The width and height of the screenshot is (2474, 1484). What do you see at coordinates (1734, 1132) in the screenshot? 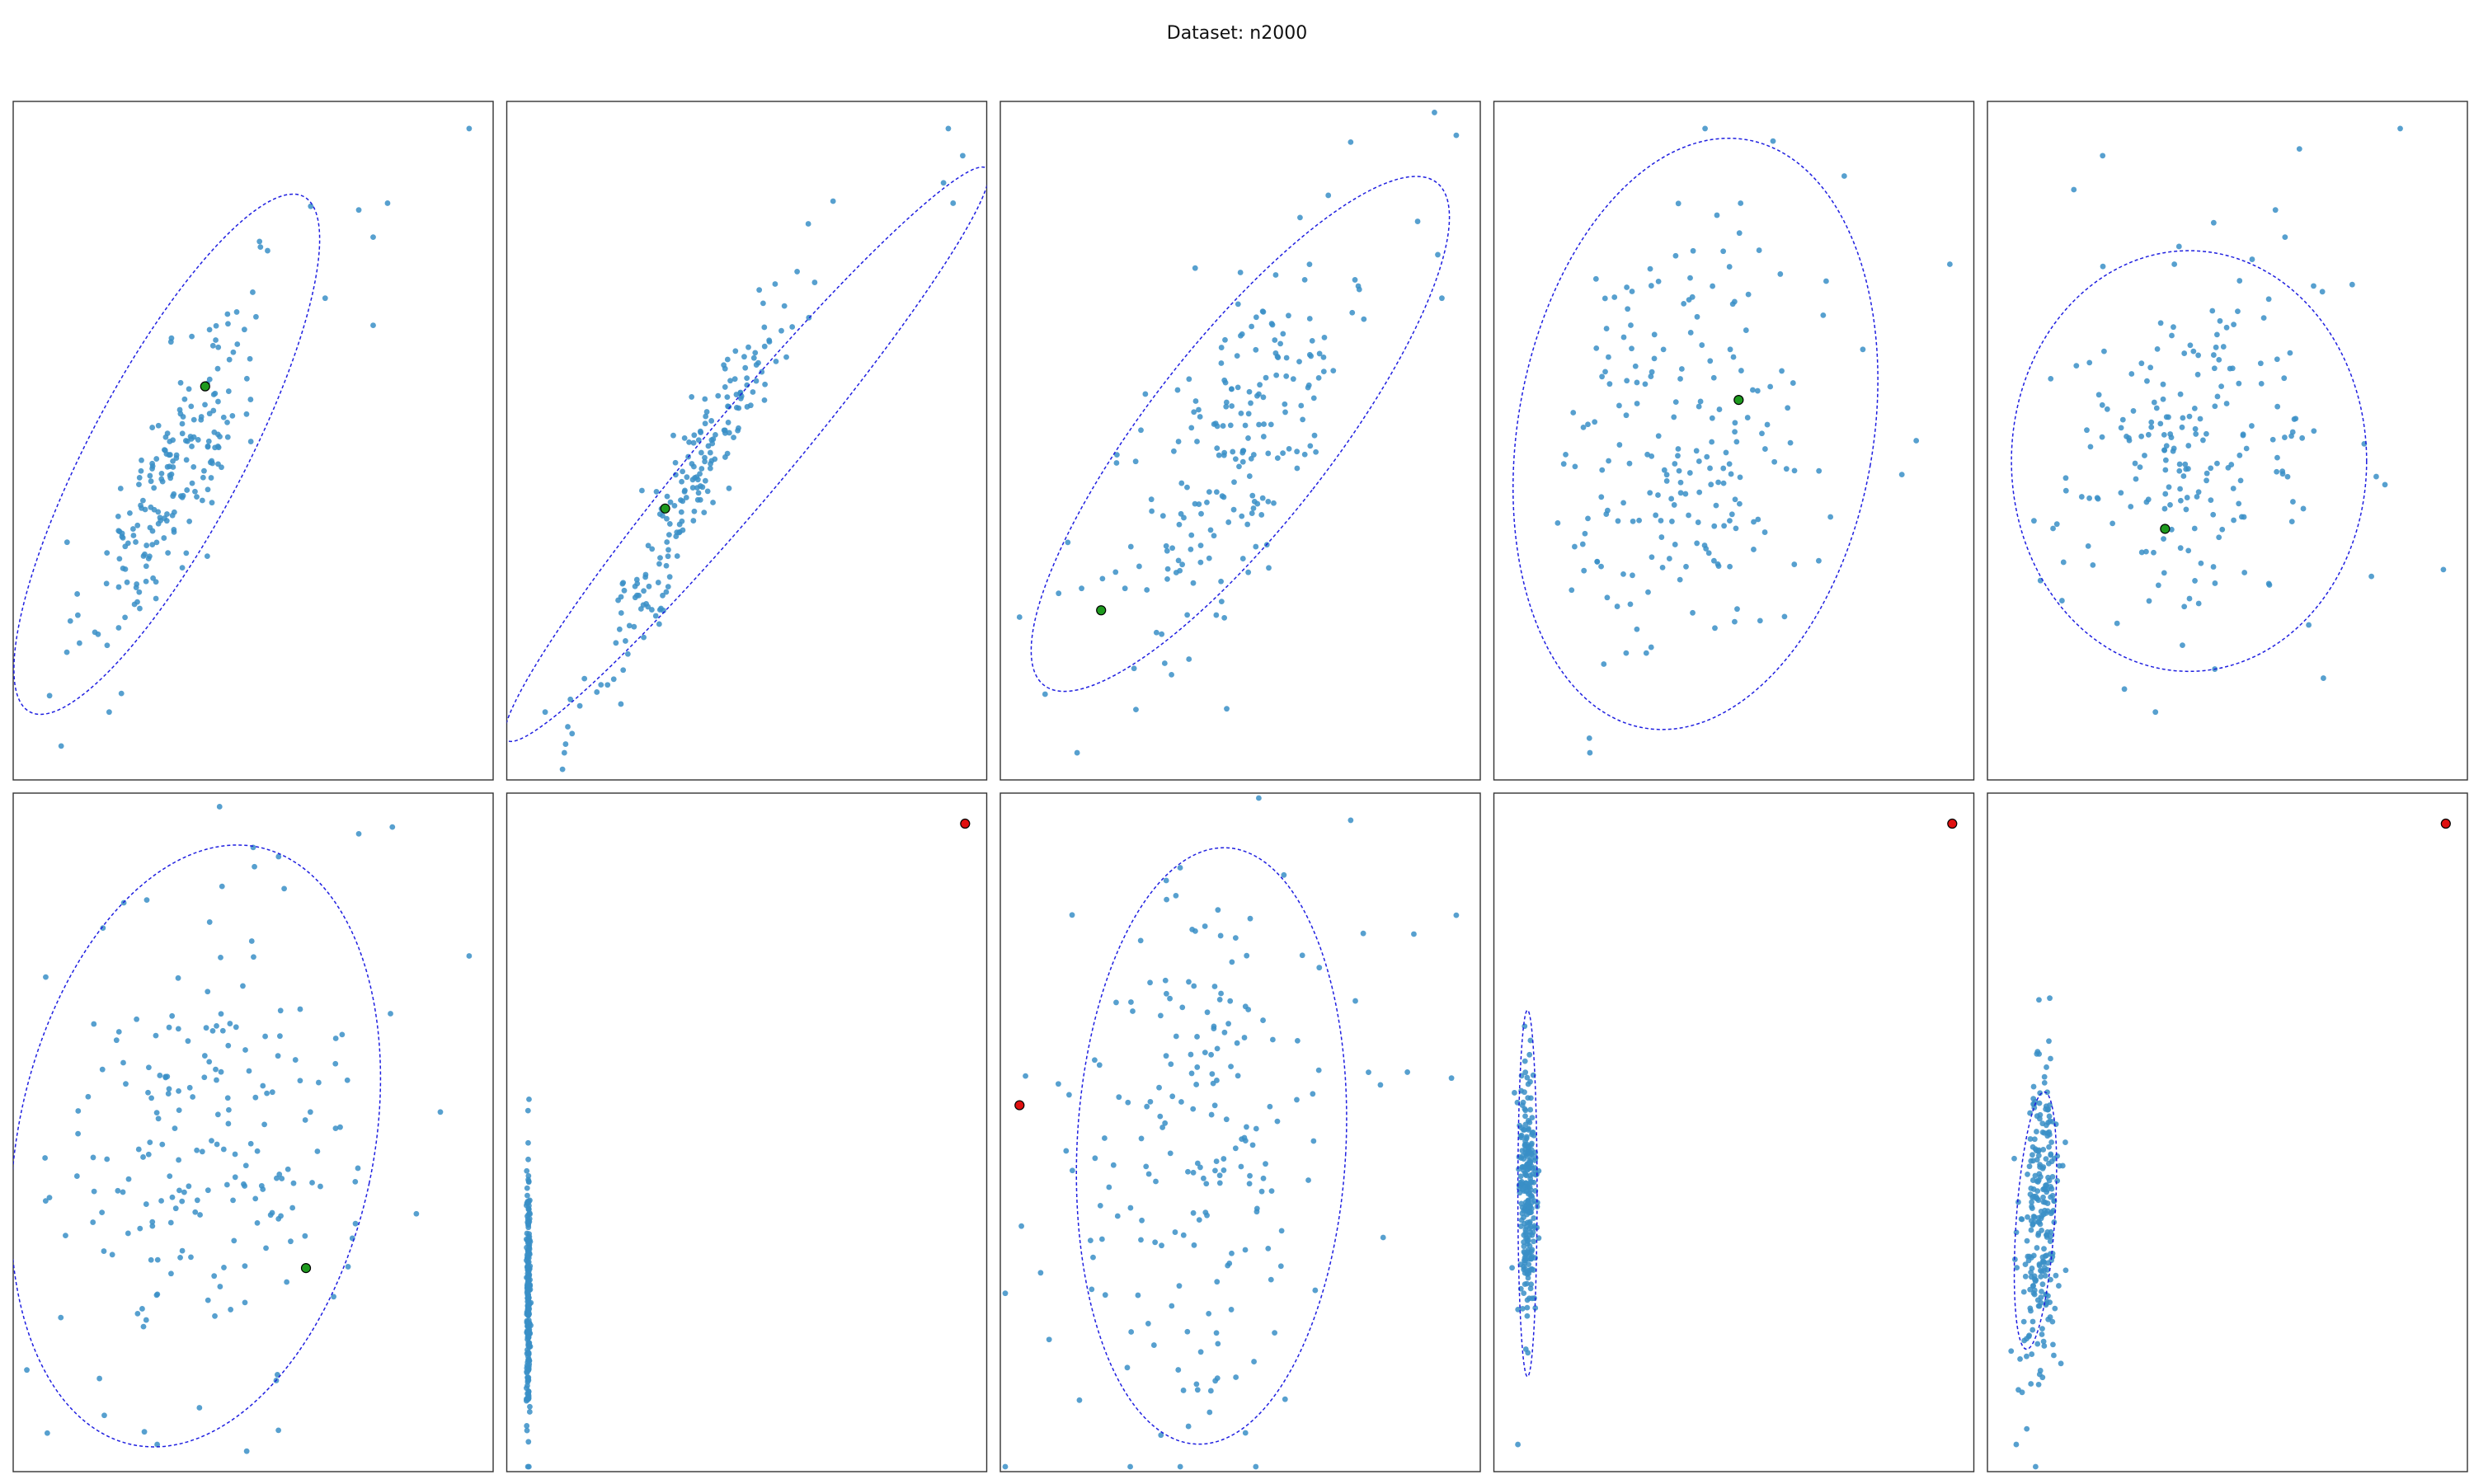
I see `axes-frame` at bounding box center [1734, 1132].